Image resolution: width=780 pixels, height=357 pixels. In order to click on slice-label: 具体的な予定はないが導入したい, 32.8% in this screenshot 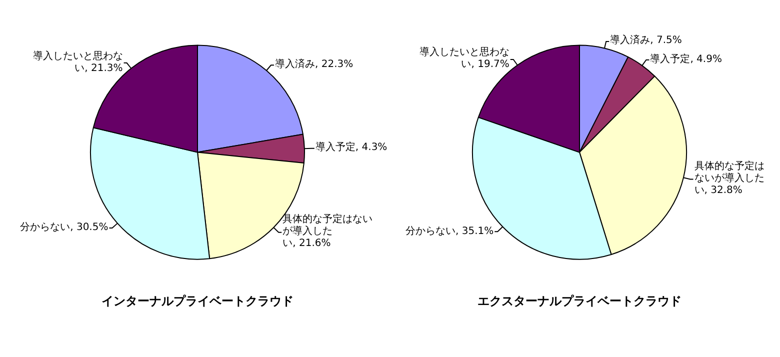, I will do `click(730, 179)`.